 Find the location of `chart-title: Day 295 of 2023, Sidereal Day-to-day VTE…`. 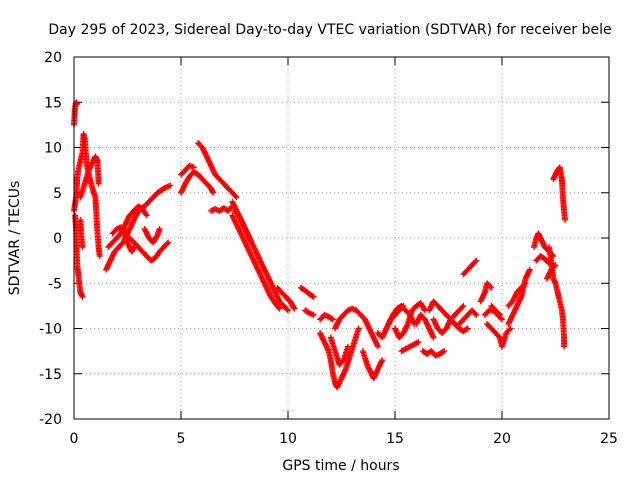

chart-title: Day 295 of 2023, Sidereal Day-to-day VTE… is located at coordinates (329, 30).